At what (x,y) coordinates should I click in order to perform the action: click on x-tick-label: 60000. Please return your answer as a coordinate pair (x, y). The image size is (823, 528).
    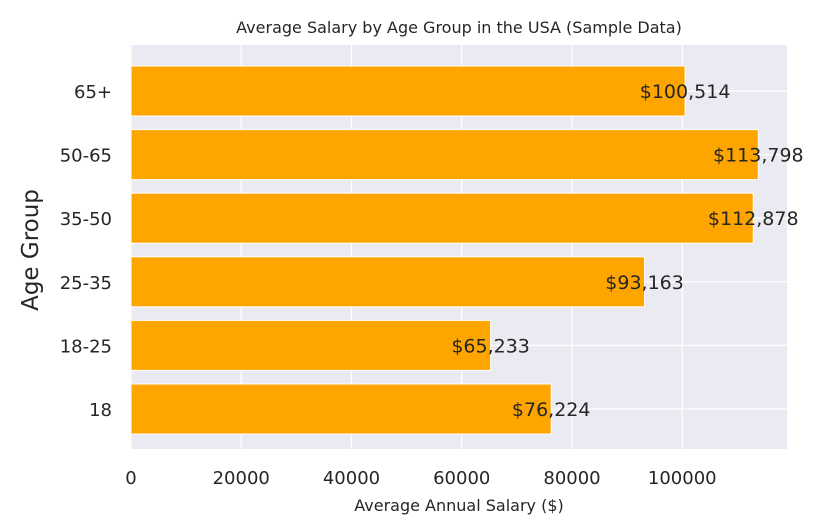
    Looking at the image, I should click on (461, 478).